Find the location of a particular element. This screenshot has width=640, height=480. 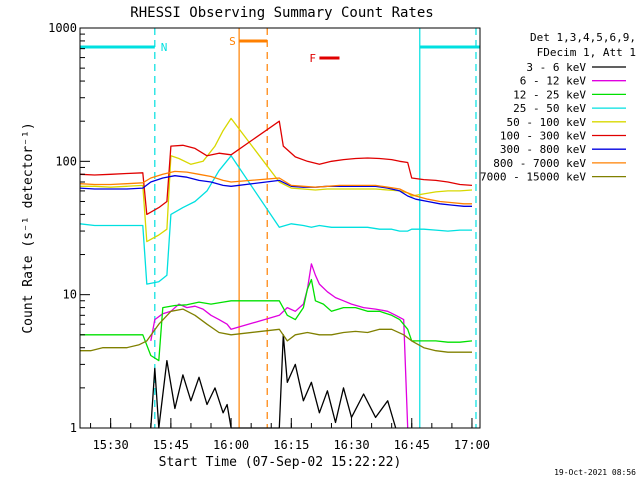

y-axis-ticks: 1 10 100 1000 is located at coordinates (69, 228).